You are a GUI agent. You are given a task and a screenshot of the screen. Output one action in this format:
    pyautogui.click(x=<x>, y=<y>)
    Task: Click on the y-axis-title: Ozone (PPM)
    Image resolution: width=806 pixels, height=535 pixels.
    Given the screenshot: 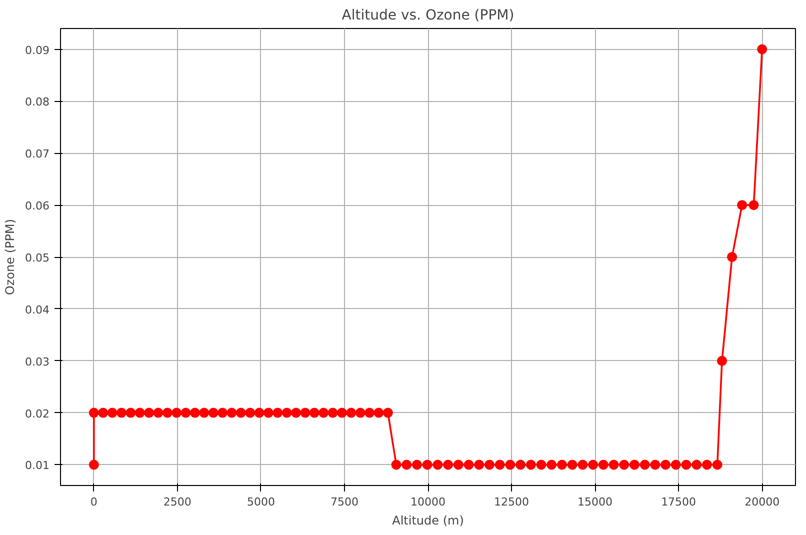 What is the action you would take?
    pyautogui.click(x=10, y=257)
    